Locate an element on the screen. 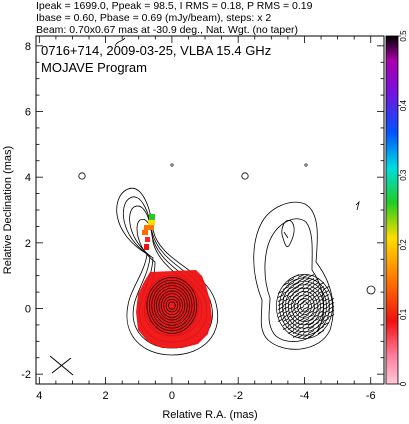 The height and width of the screenshot is (424, 409). right-contours is located at coordinates (293, 275).